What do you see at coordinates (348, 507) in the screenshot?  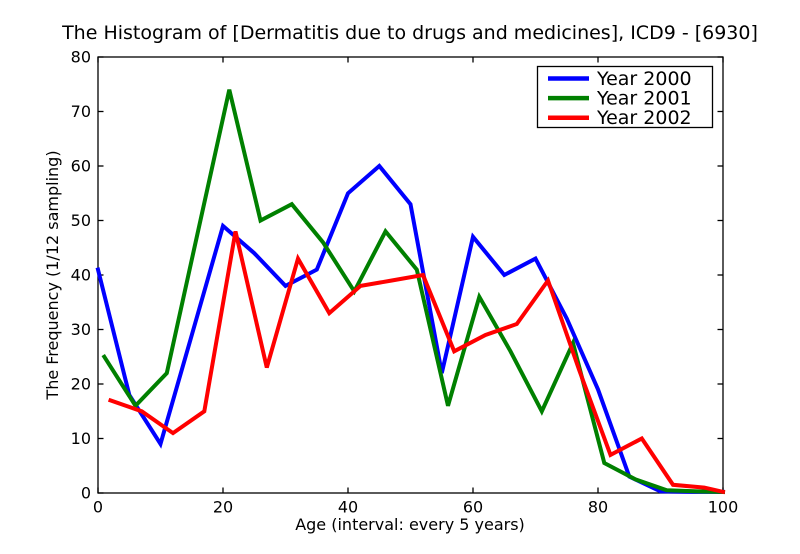 I see `x-tick-label: 40` at bounding box center [348, 507].